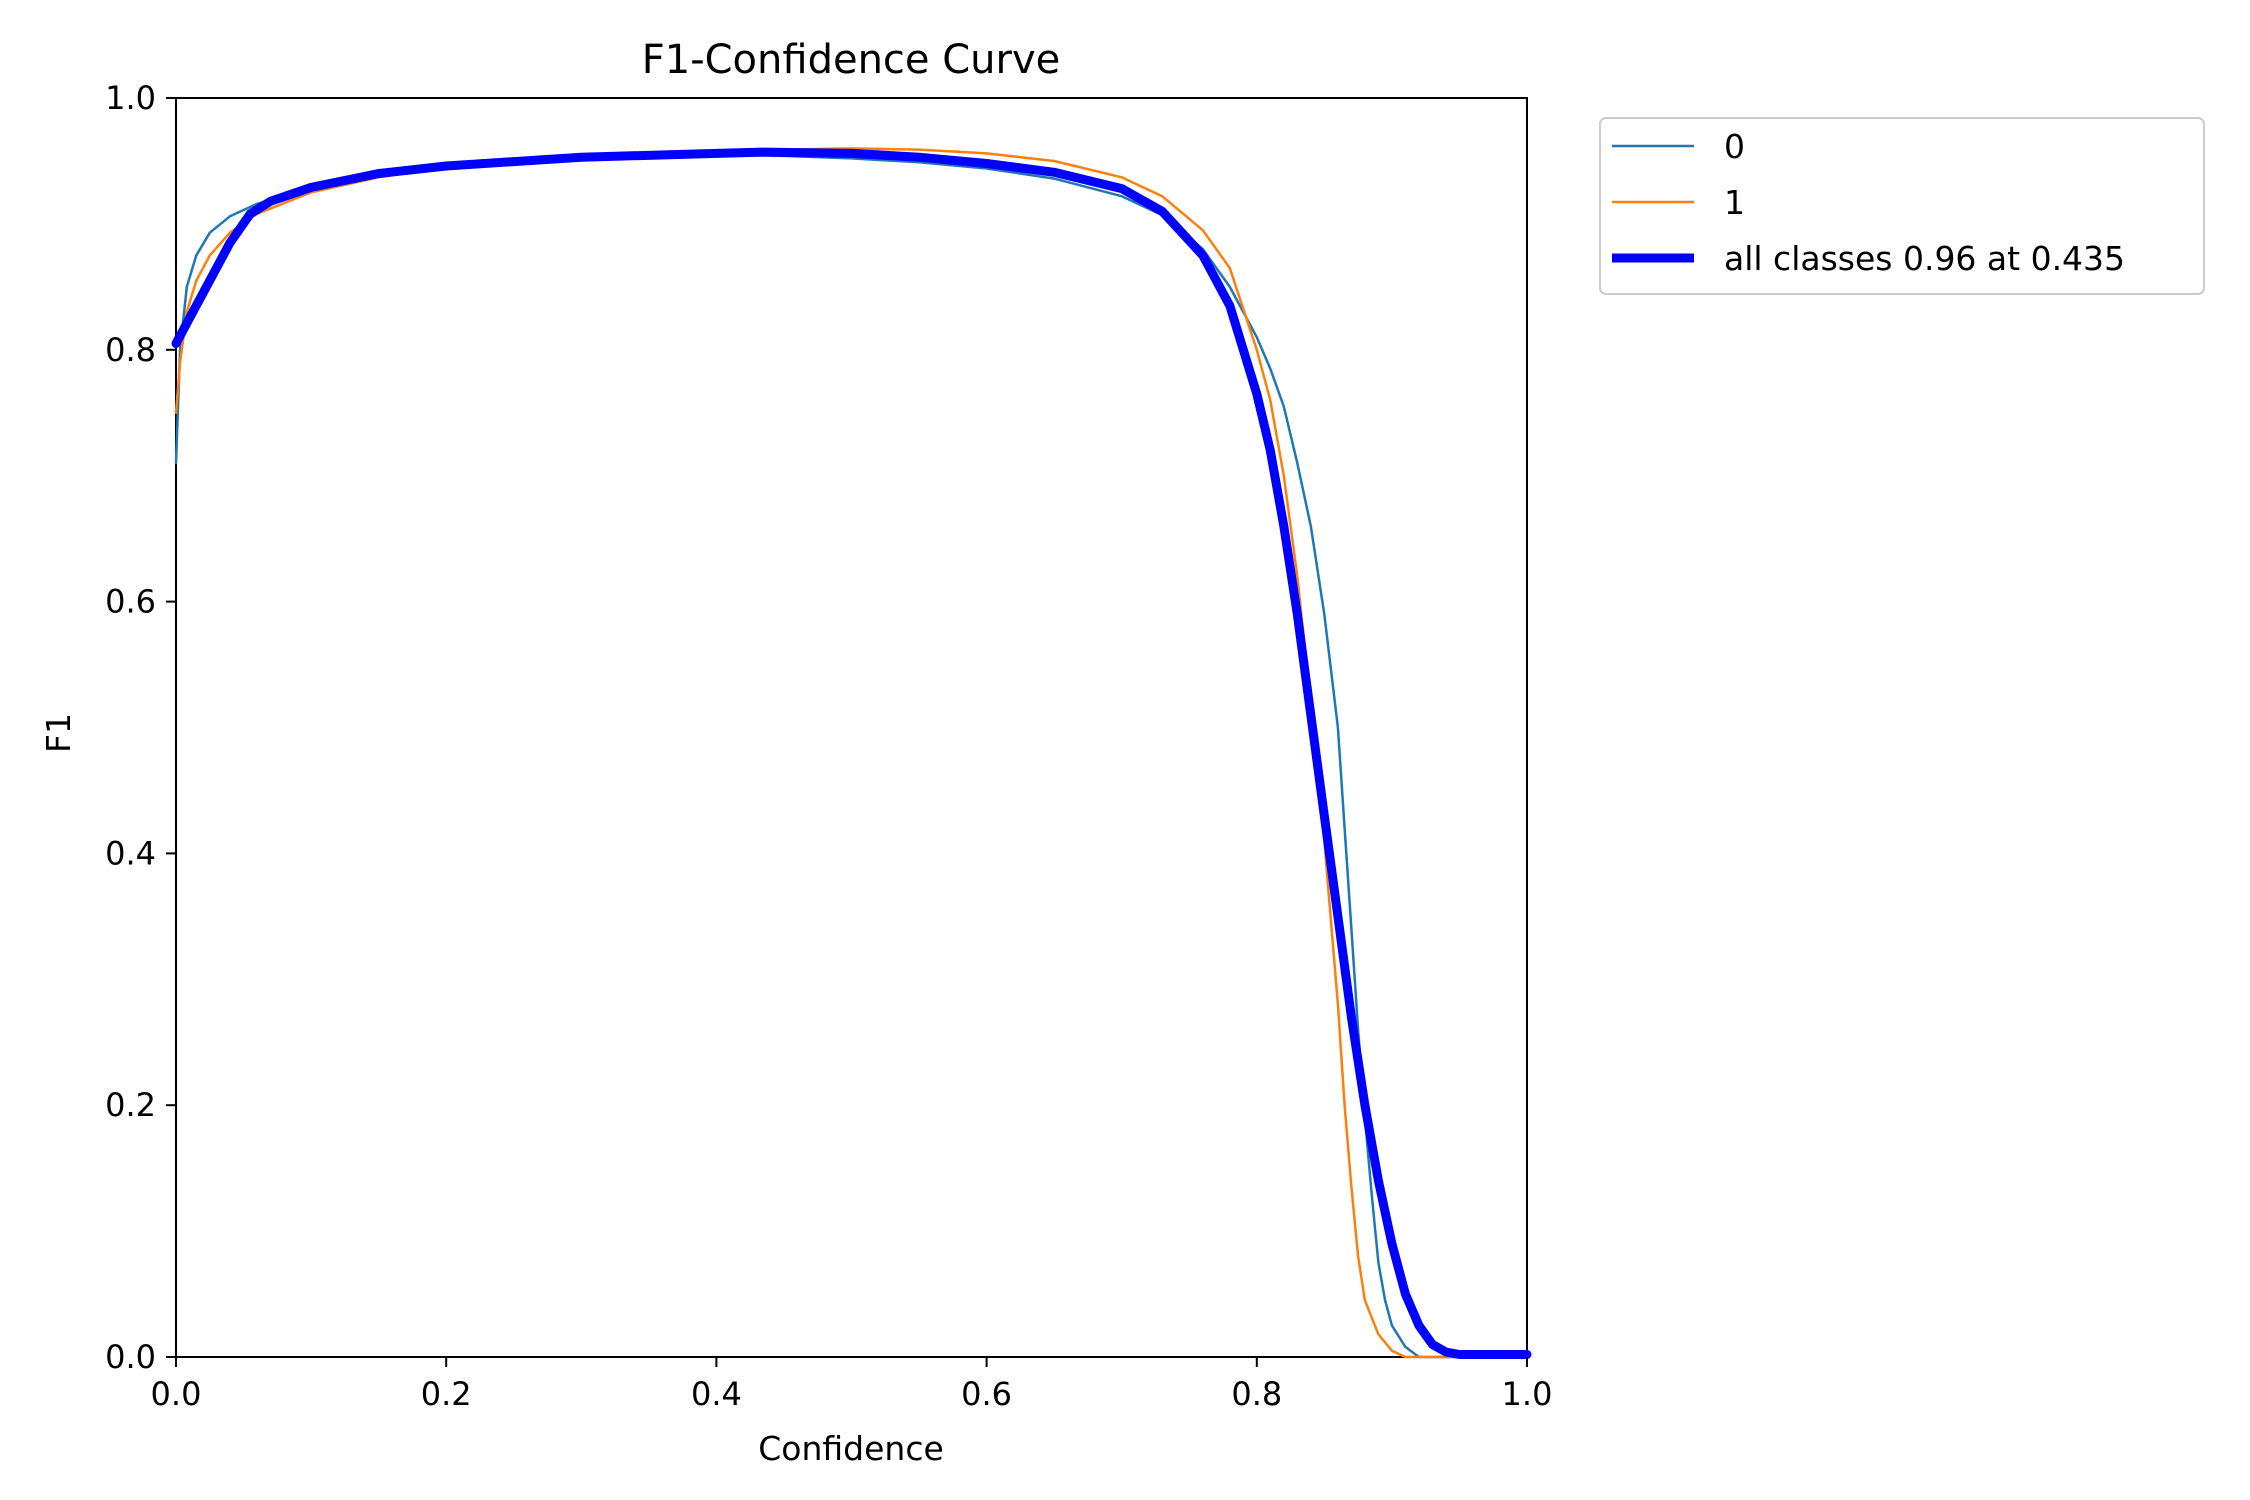 The image size is (2250, 1500). I want to click on legend-box, so click(1902, 206).